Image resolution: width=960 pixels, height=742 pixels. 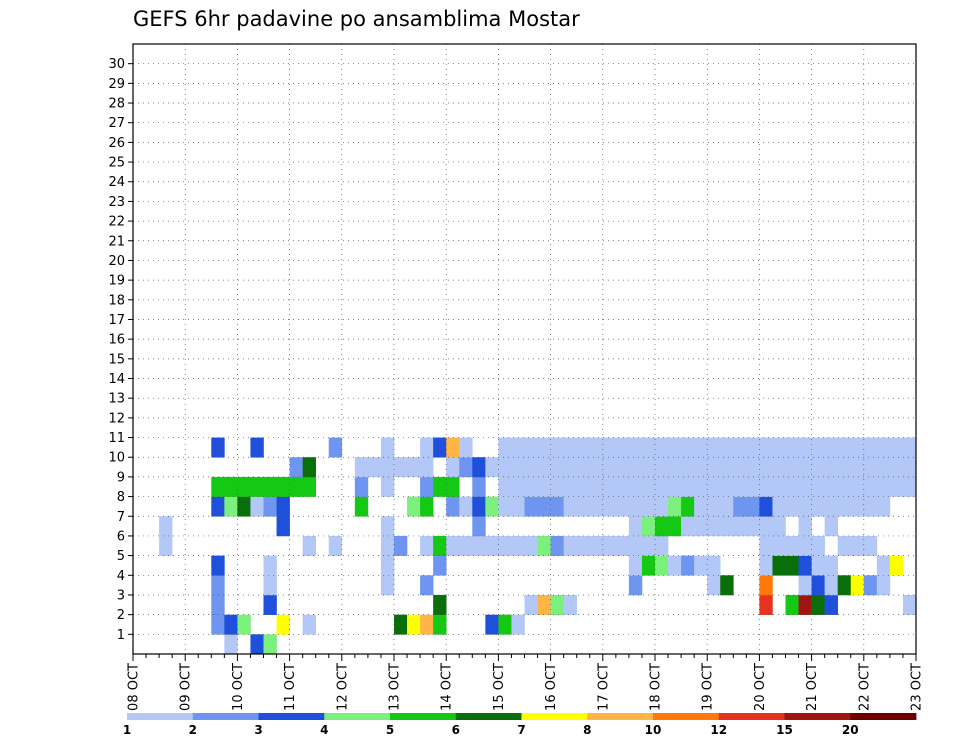 I want to click on y-tick-label: 21, so click(x=116, y=241).